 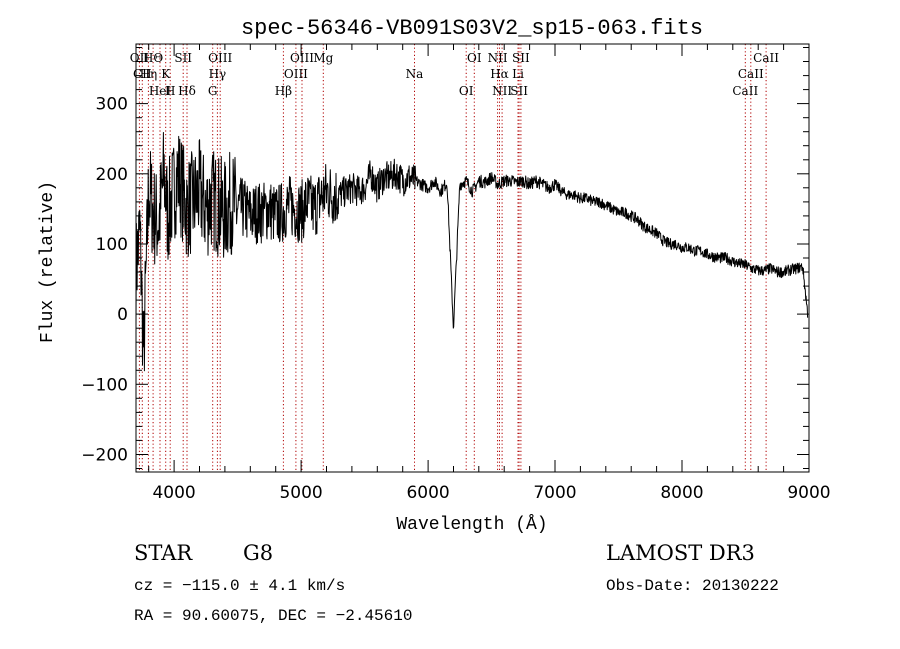 I want to click on redshift-text: cz = −115.0 ± 4.1 km/s, so click(x=239, y=586).